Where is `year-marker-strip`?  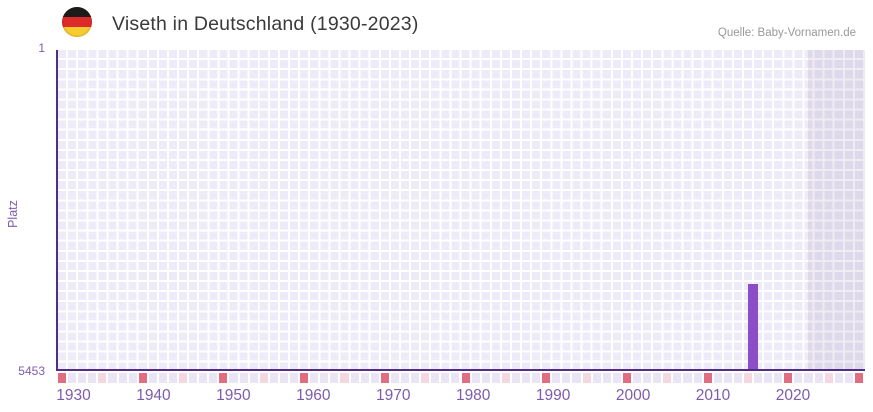 year-marker-strip is located at coordinates (461, 377).